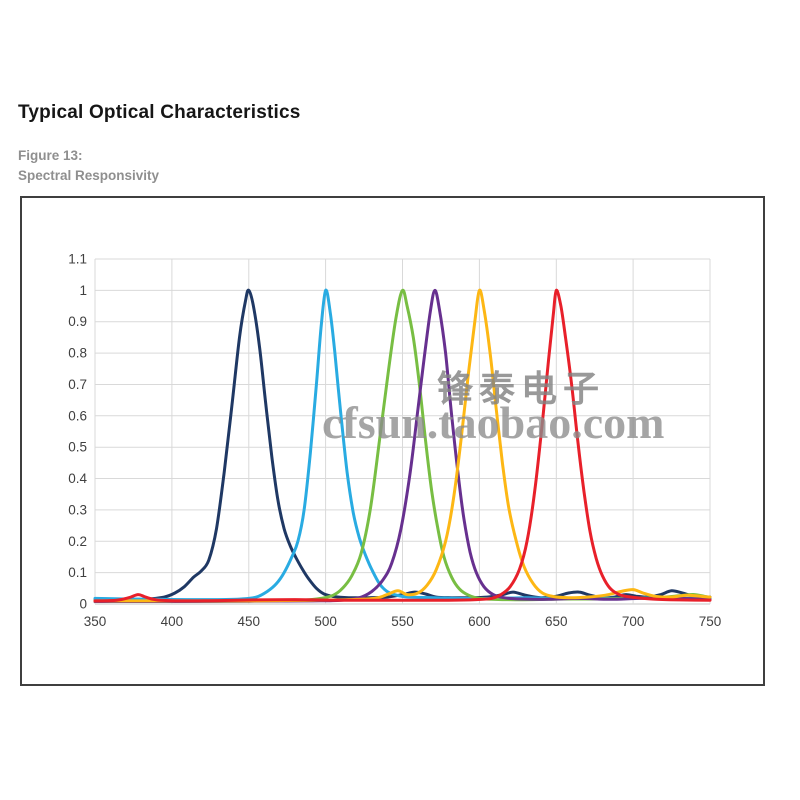 The height and width of the screenshot is (800, 800). Describe the element at coordinates (633, 621) in the screenshot. I see `x-tick-label: 700` at that location.